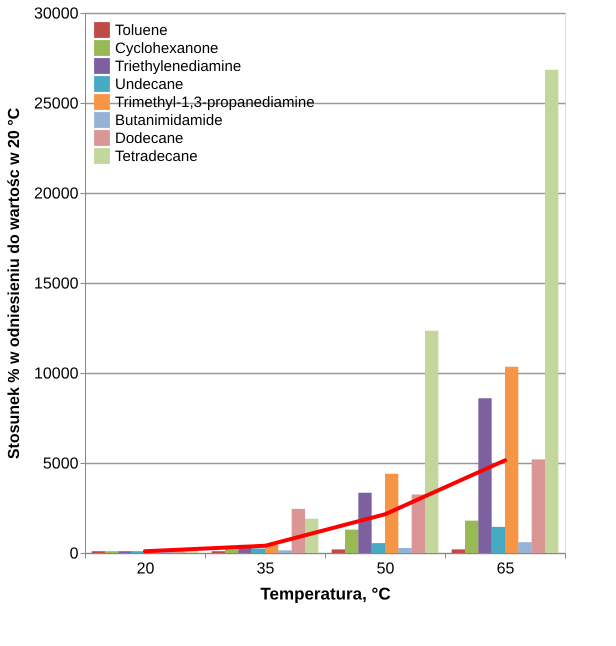 Image resolution: width=616 pixels, height=646 pixels. I want to click on legend-label: Triethylenediamine, so click(178, 66).